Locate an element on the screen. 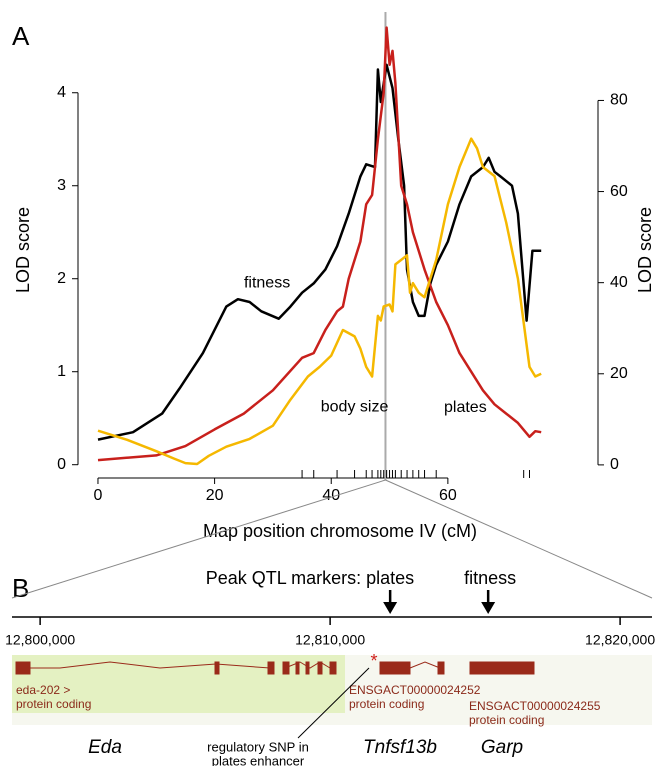 This screenshot has height=766, width=663. x-tick-label: 12,800,000 is located at coordinates (40, 640).